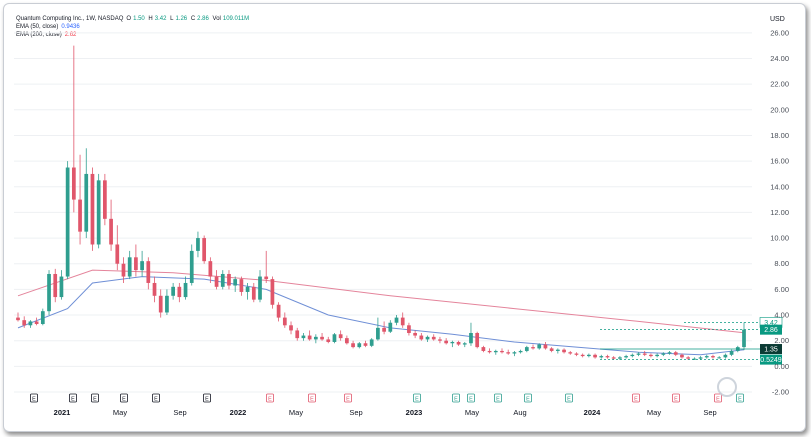 The height and width of the screenshot is (437, 811). What do you see at coordinates (133, 35) in the screenshot?
I see `ema200-row: EMA (200, close) 2.62` at bounding box center [133, 35].